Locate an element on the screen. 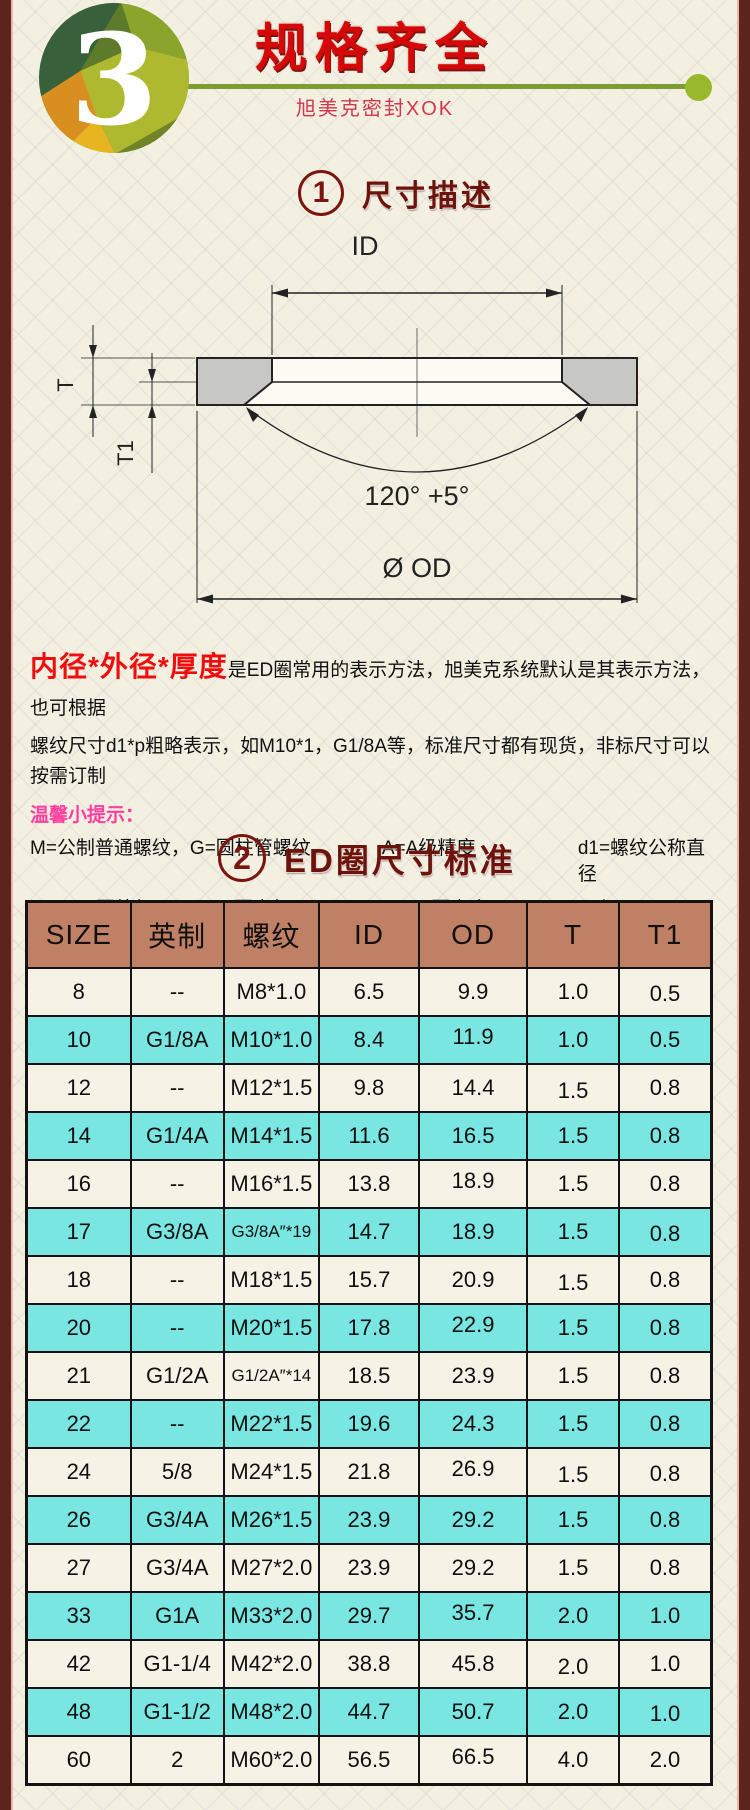  table-row: 42 G1-1/4 M42*2.0 38.8 45.8 2.0 1.0 is located at coordinates (369, 1665).